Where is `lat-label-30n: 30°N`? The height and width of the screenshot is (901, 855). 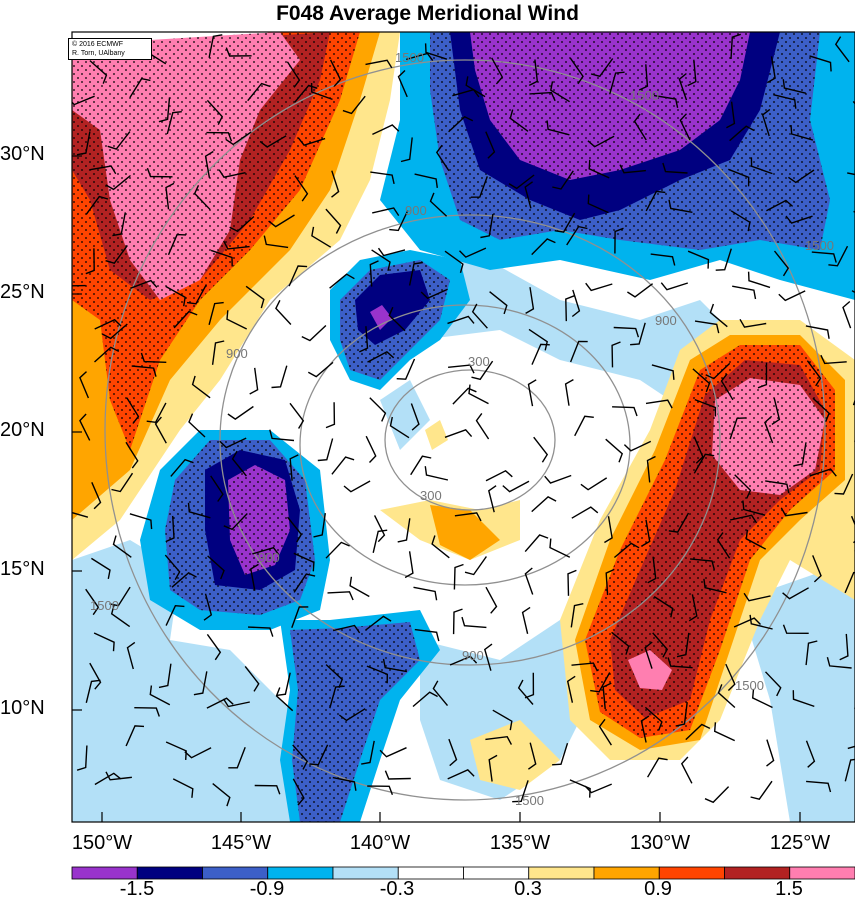
lat-label-30n: 30°N is located at coordinates (33, 154).